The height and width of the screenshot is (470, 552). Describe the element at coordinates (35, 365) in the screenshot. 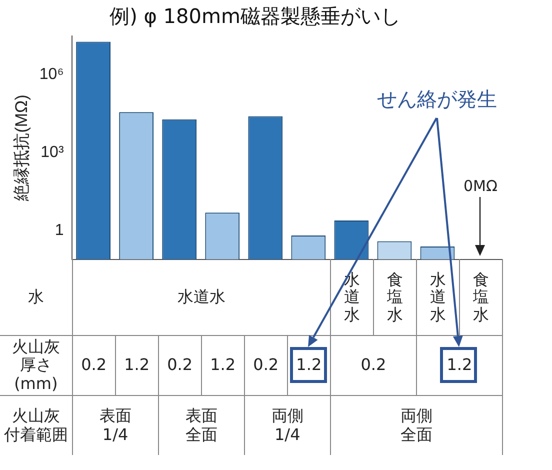

I see `x-axis-title: 火山灰厚さ(mm)` at that location.